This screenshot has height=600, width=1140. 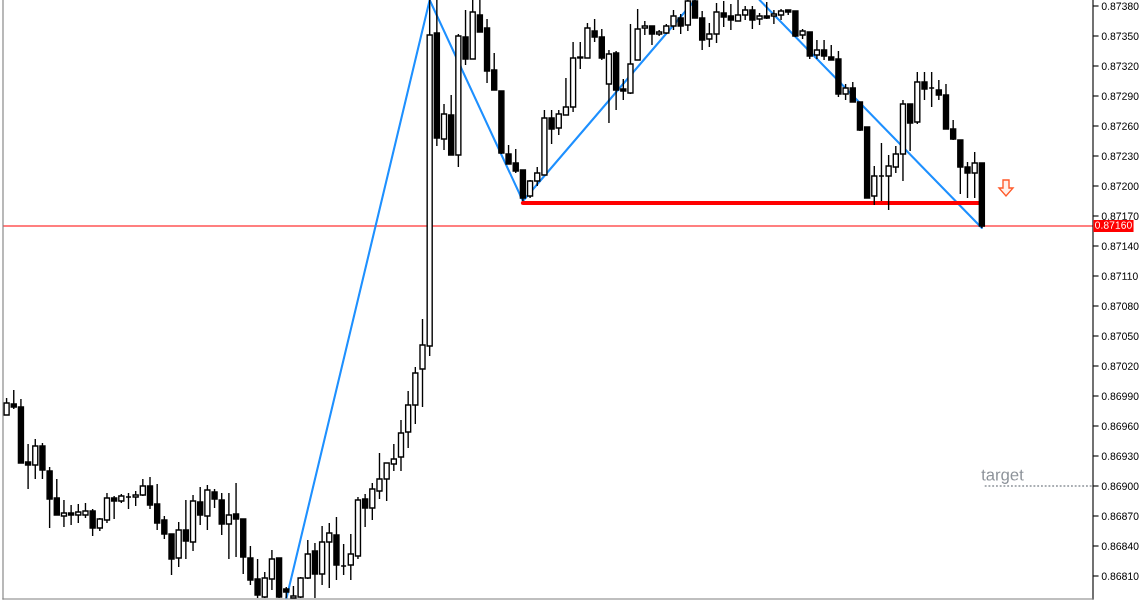 What do you see at coordinates (1120, 216) in the screenshot?
I see `y-tick-label: 0.87170` at bounding box center [1120, 216].